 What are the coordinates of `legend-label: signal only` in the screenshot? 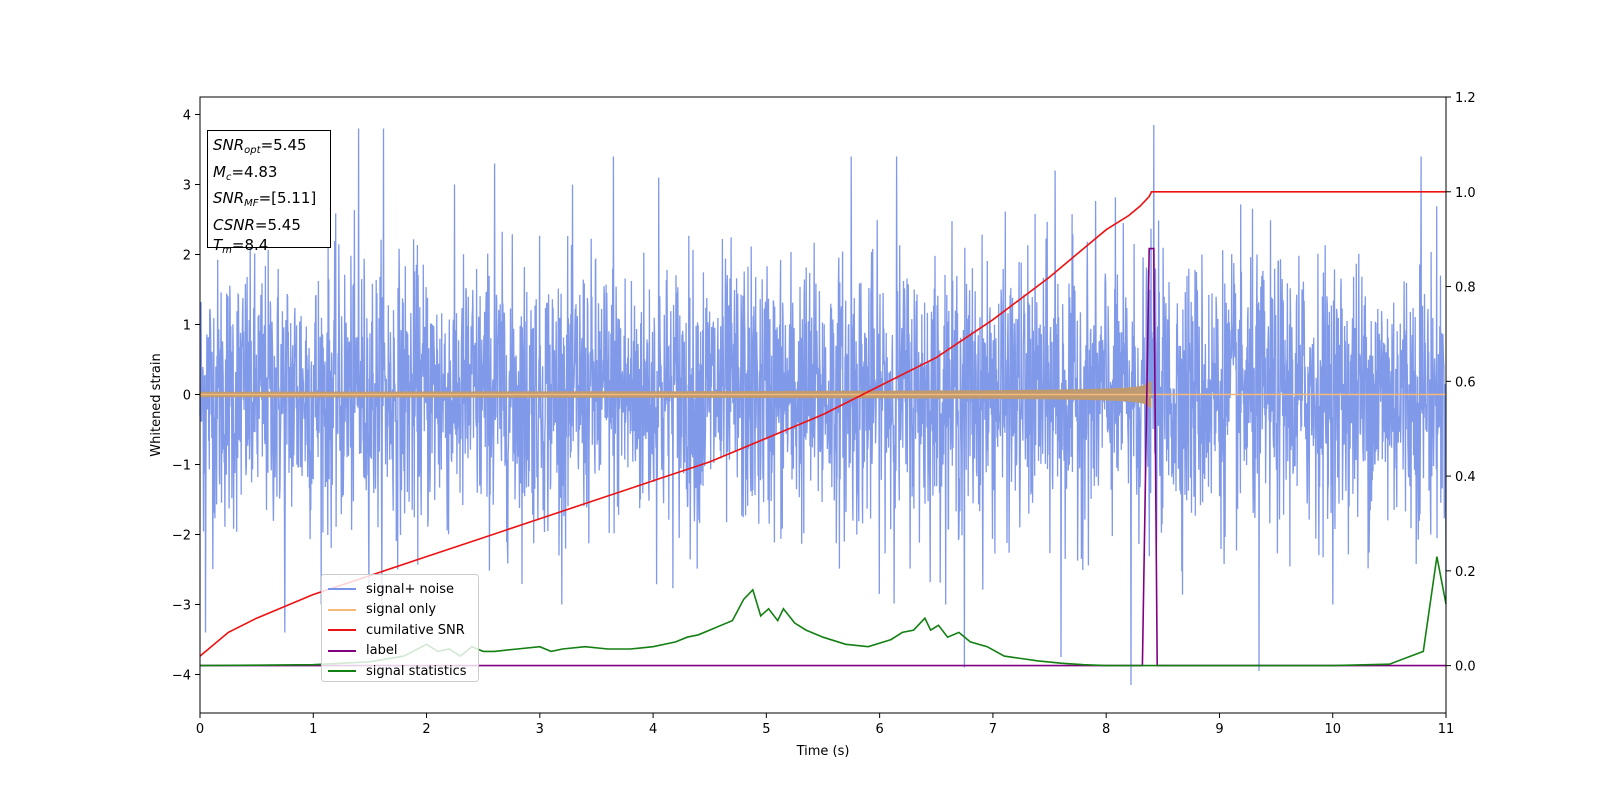 It's located at (401, 610).